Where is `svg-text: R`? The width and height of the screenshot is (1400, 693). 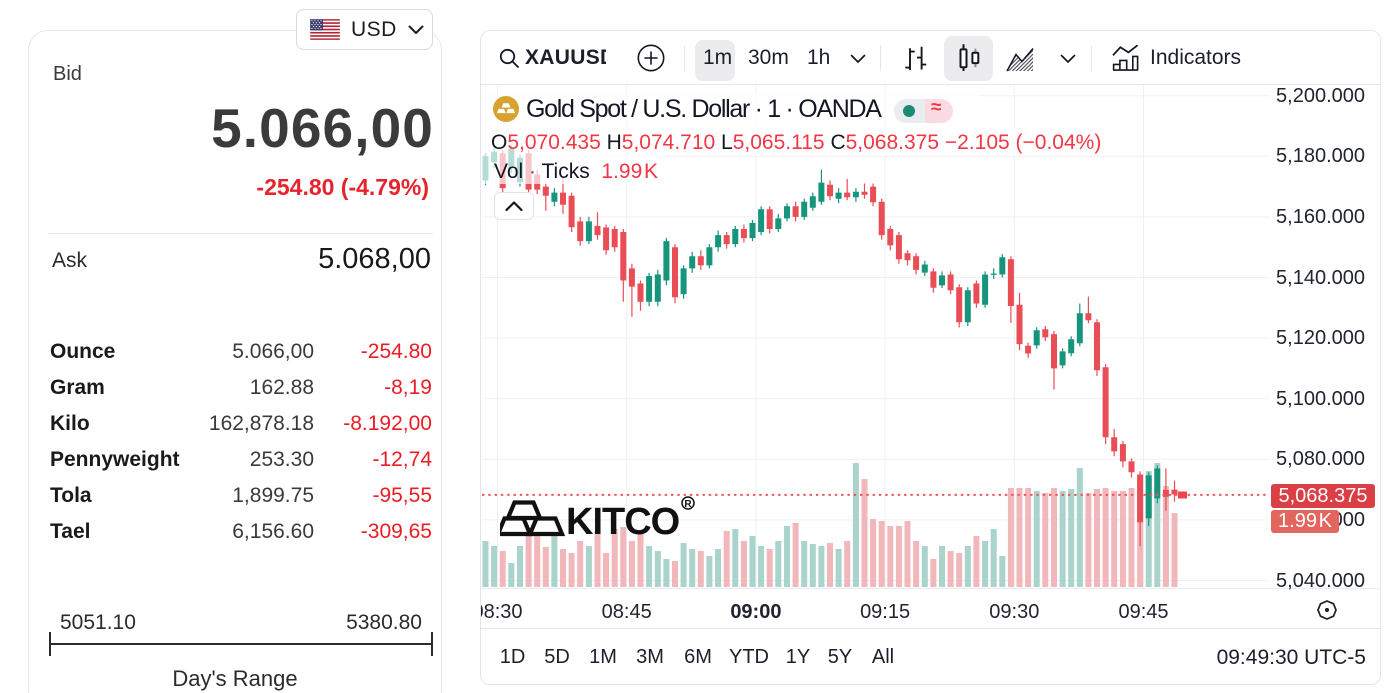 svg-text: R is located at coordinates (688, 504).